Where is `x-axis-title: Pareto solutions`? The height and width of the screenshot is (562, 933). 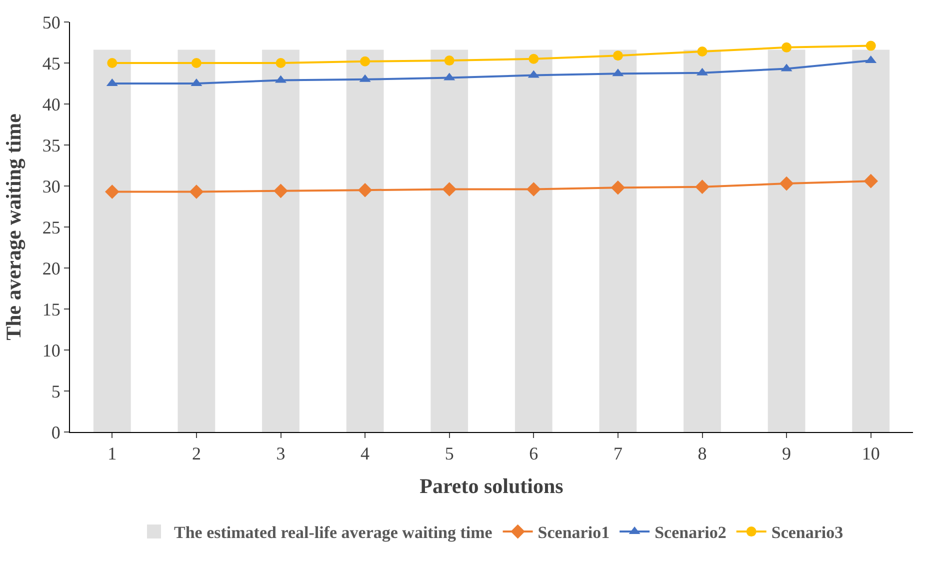
x-axis-title: Pareto solutions is located at coordinates (492, 486).